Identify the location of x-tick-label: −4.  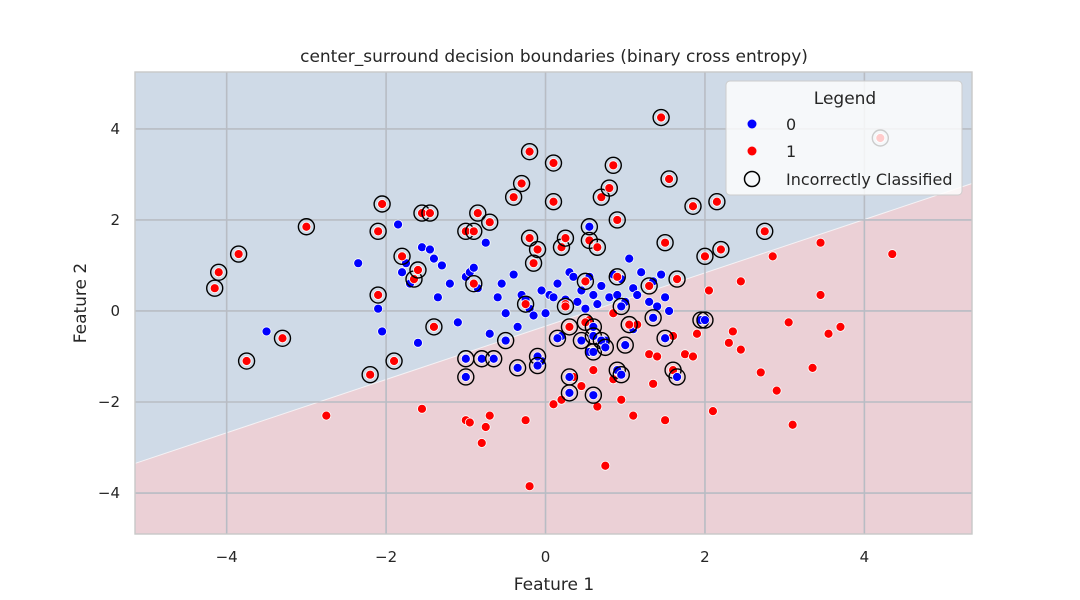
(227, 557).